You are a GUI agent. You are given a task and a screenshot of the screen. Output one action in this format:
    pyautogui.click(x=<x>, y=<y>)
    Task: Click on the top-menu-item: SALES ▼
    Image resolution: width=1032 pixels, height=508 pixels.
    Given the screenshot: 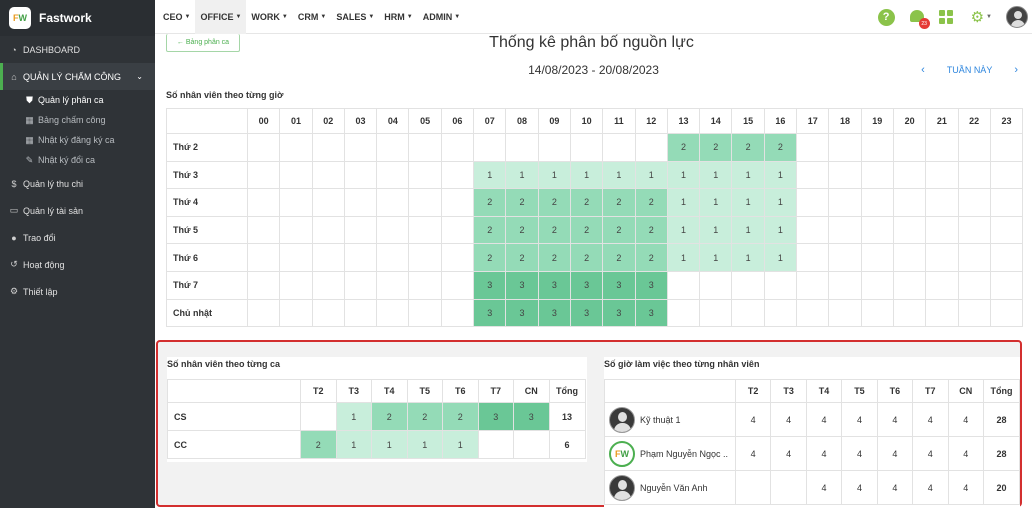 What is the action you would take?
    pyautogui.click(x=355, y=17)
    